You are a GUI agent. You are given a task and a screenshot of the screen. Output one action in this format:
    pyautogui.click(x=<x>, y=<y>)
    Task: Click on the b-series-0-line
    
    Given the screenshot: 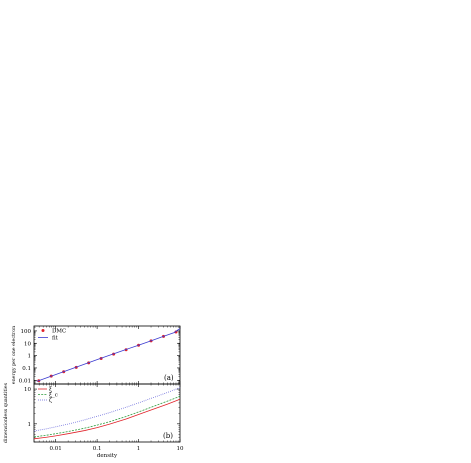 What is the action you would take?
    pyautogui.click(x=107, y=419)
    